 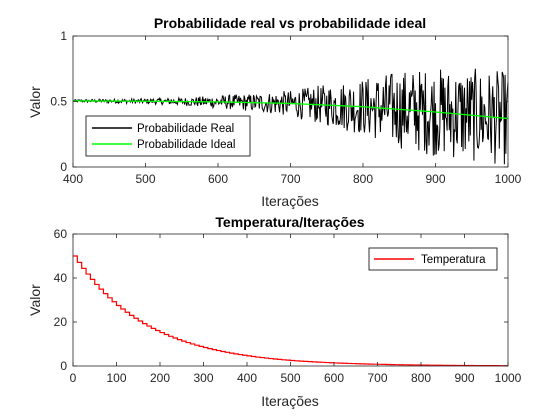 I want to click on y-tick-label: 20, so click(x=61, y=322).